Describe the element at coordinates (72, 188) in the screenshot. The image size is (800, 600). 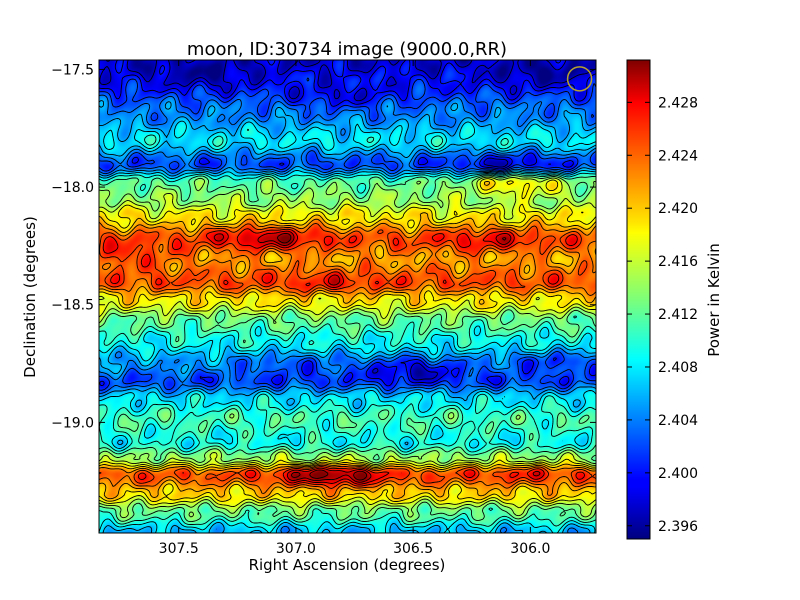
I see `y-tick-label: −18.0` at that location.